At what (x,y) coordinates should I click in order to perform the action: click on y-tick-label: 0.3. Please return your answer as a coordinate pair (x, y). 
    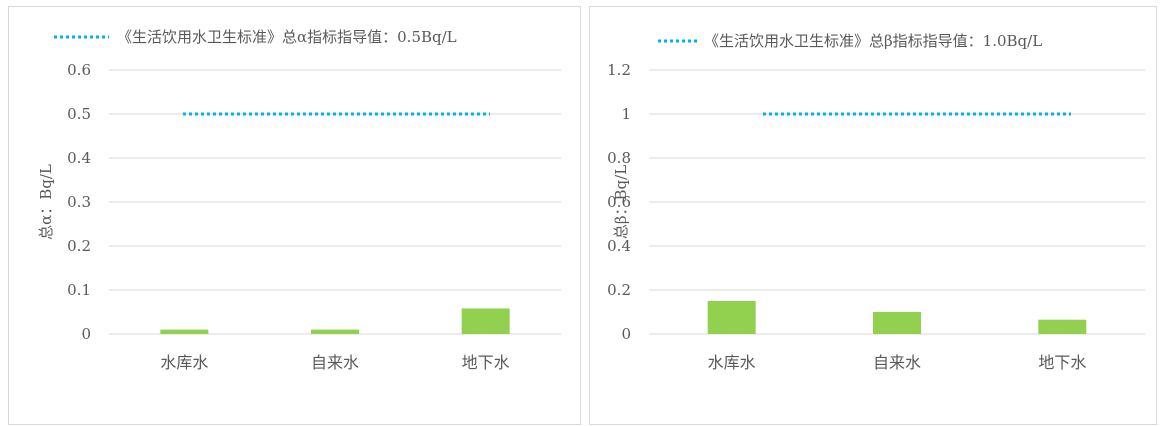
    Looking at the image, I should click on (79, 202).